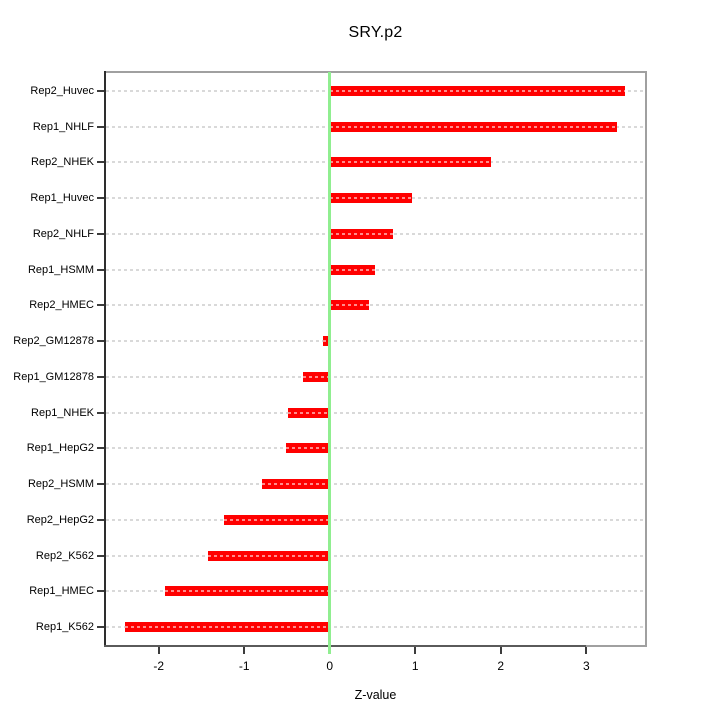 This screenshot has height=720, width=720. I want to click on y-tick-label: Rep1_HMEC, so click(61, 591).